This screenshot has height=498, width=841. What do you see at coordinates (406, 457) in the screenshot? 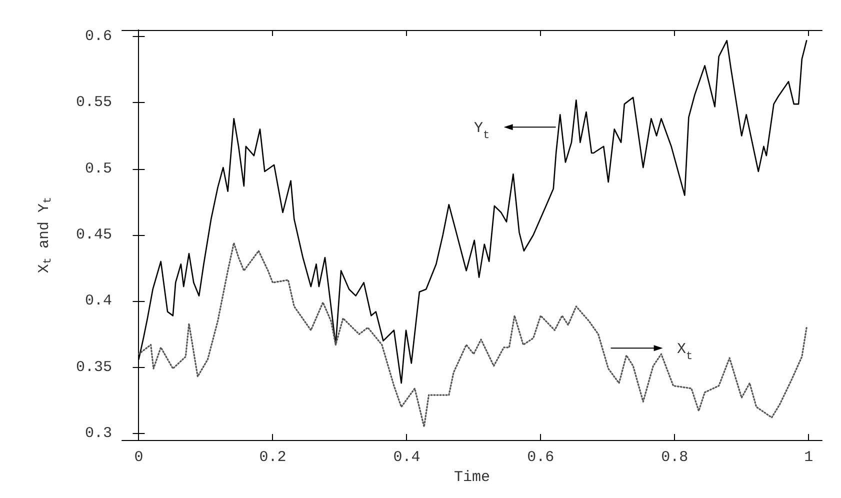
I see `x-tick-label: 0.4` at bounding box center [406, 457].